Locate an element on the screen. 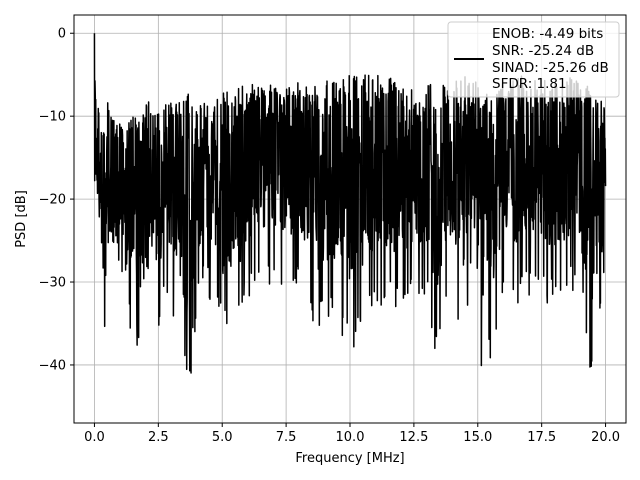  x-tick-label: 2.5 is located at coordinates (158, 437).